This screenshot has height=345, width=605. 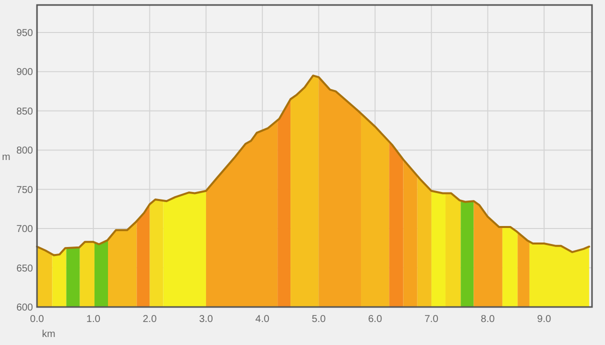 I want to click on x-tick-label: 3.0, so click(x=206, y=319).